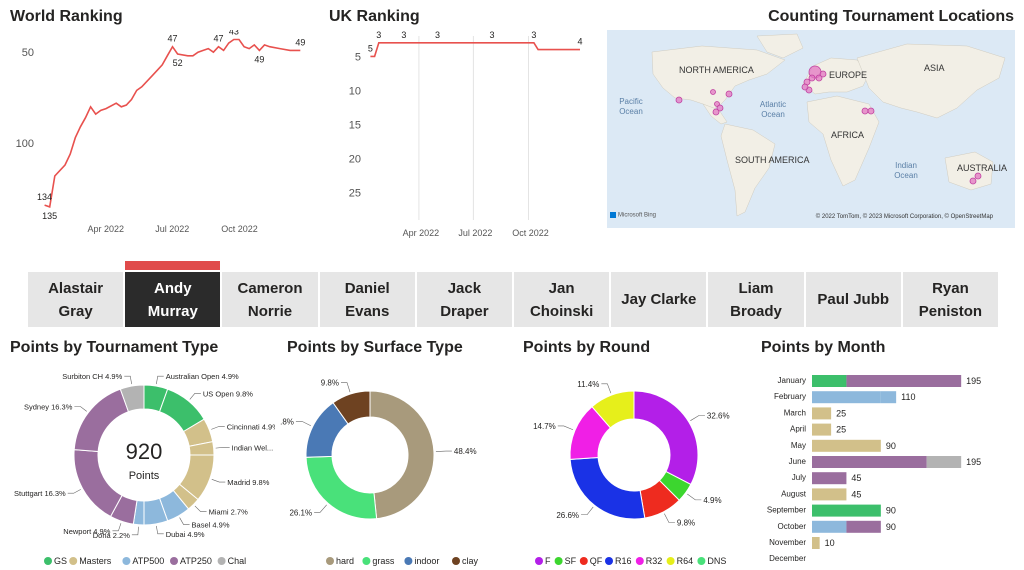  I want to click on player-name: Liam Broady, so click(756, 299).